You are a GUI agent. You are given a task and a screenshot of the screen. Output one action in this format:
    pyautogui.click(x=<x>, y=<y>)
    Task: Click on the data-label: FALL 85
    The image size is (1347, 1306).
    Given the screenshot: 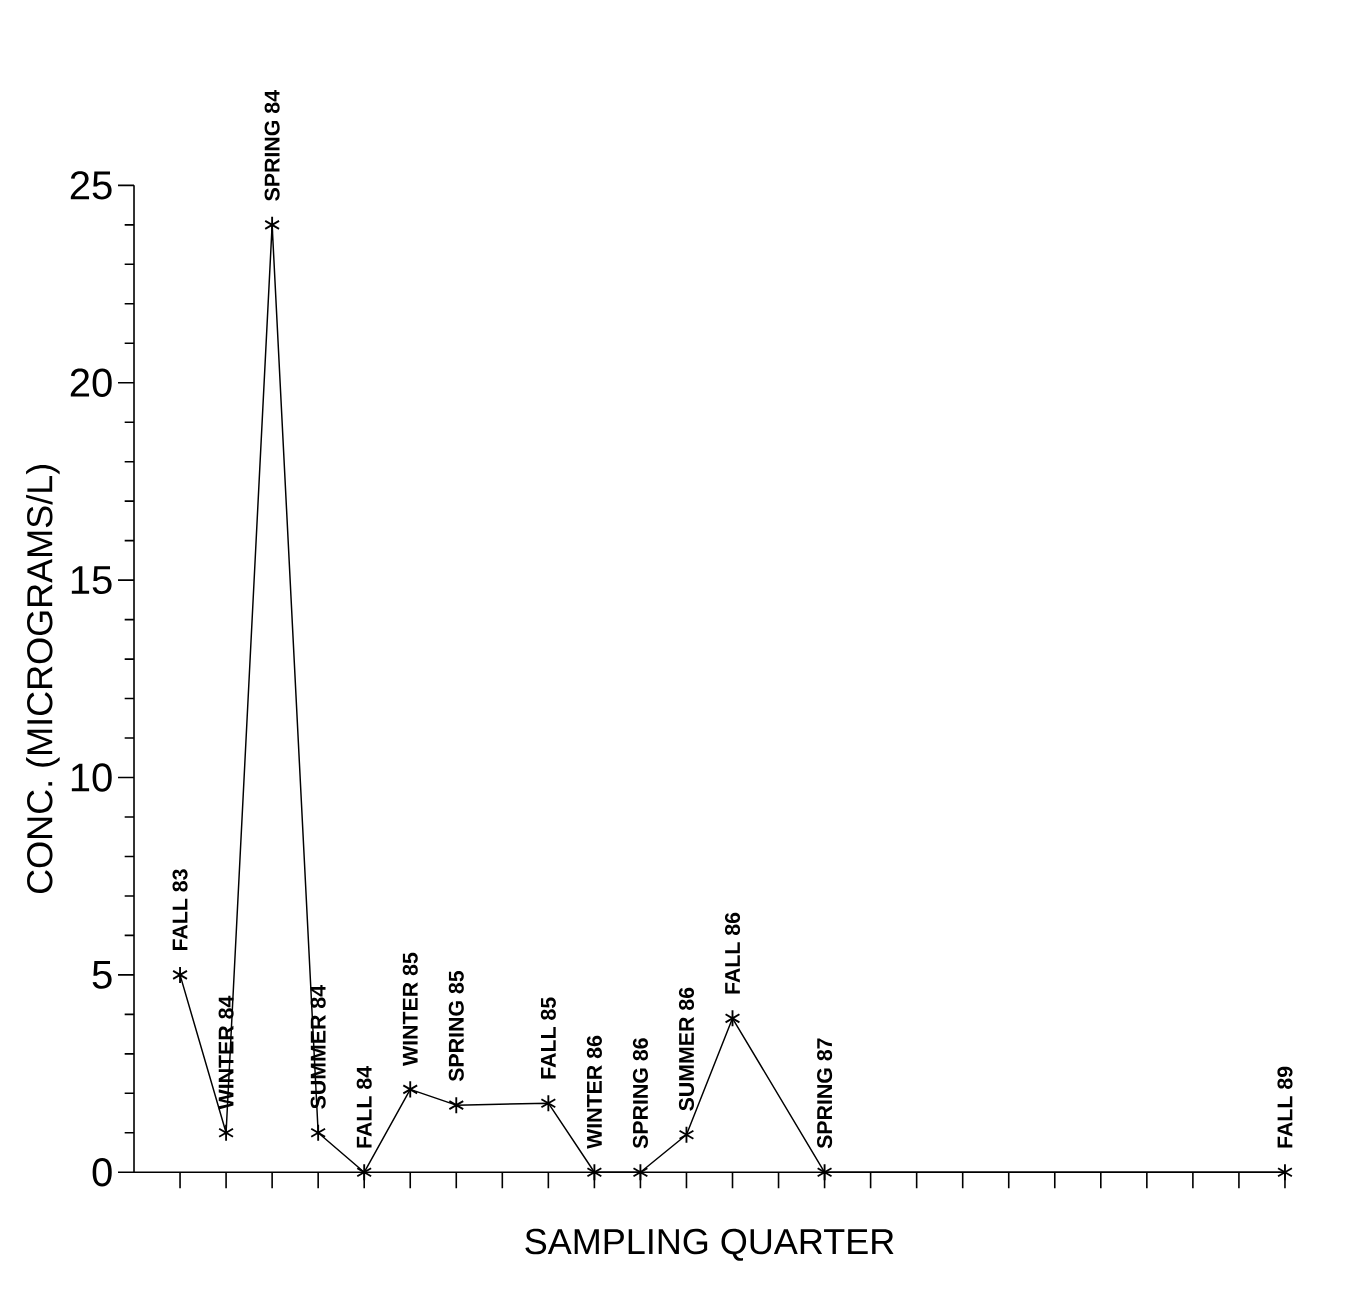 What is the action you would take?
    pyautogui.click(x=548, y=1038)
    